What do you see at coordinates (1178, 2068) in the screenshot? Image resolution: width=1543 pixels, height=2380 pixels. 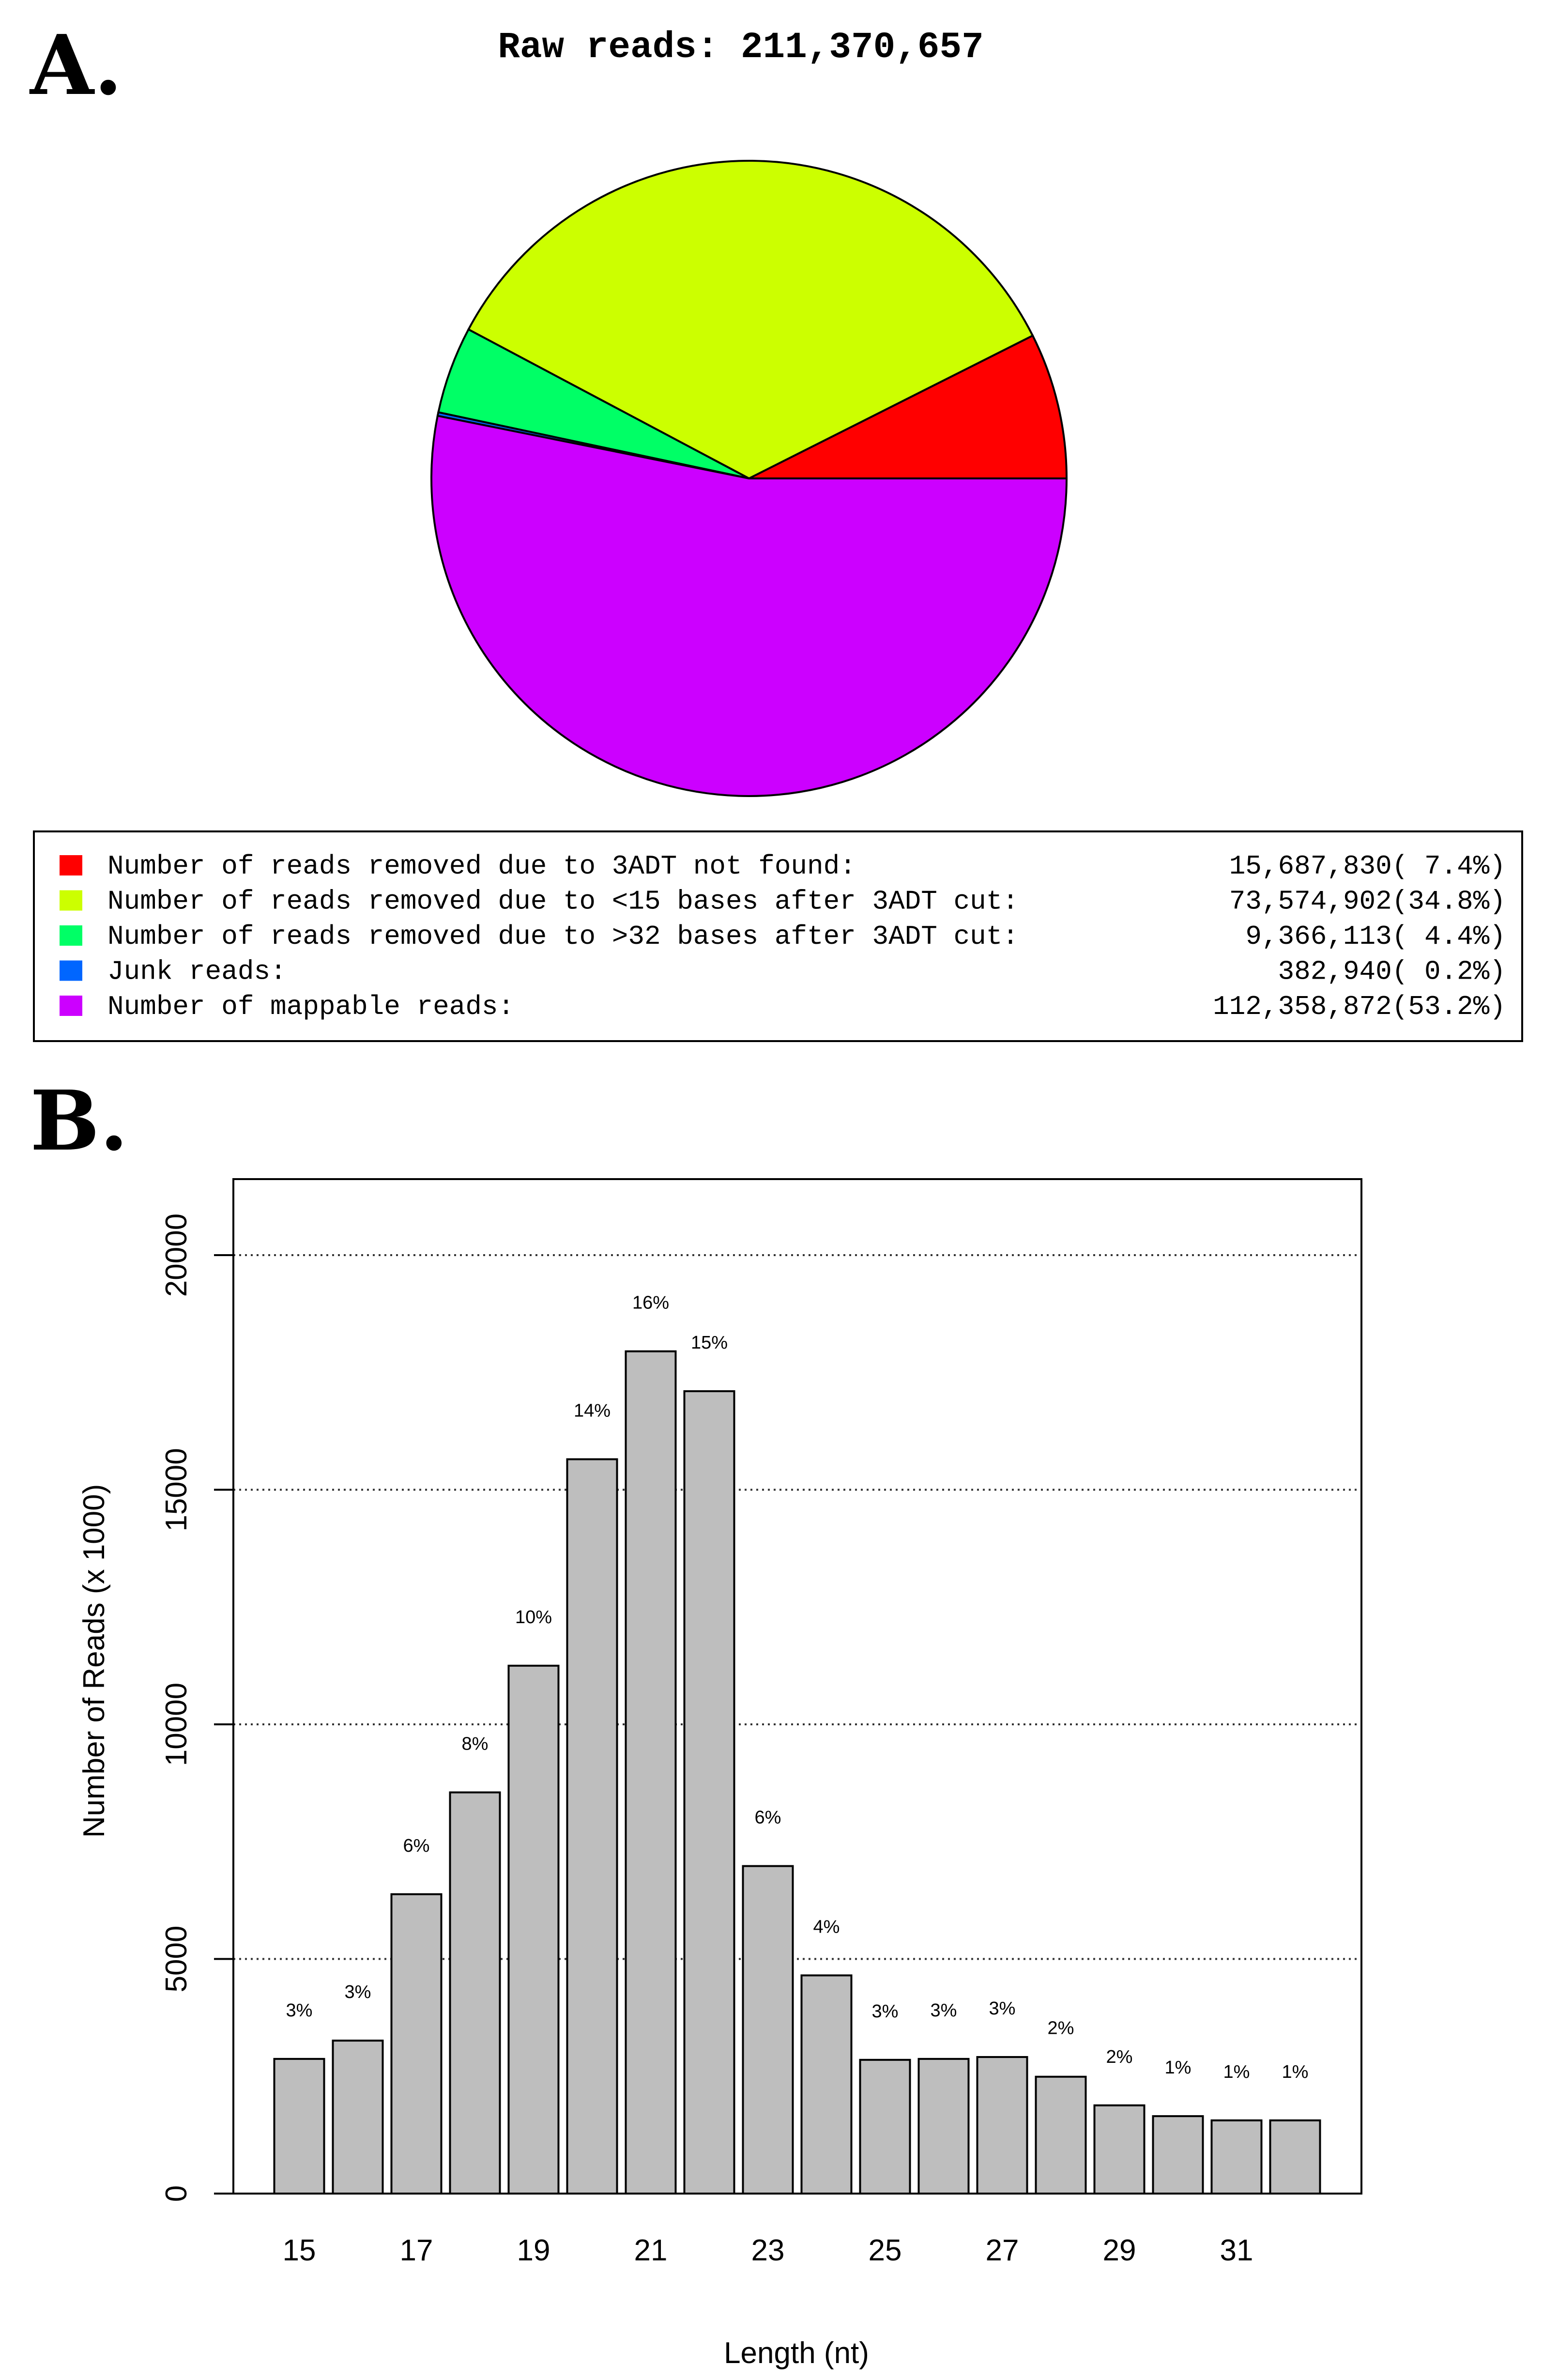 I see `bar-label-30: 1%` at bounding box center [1178, 2068].